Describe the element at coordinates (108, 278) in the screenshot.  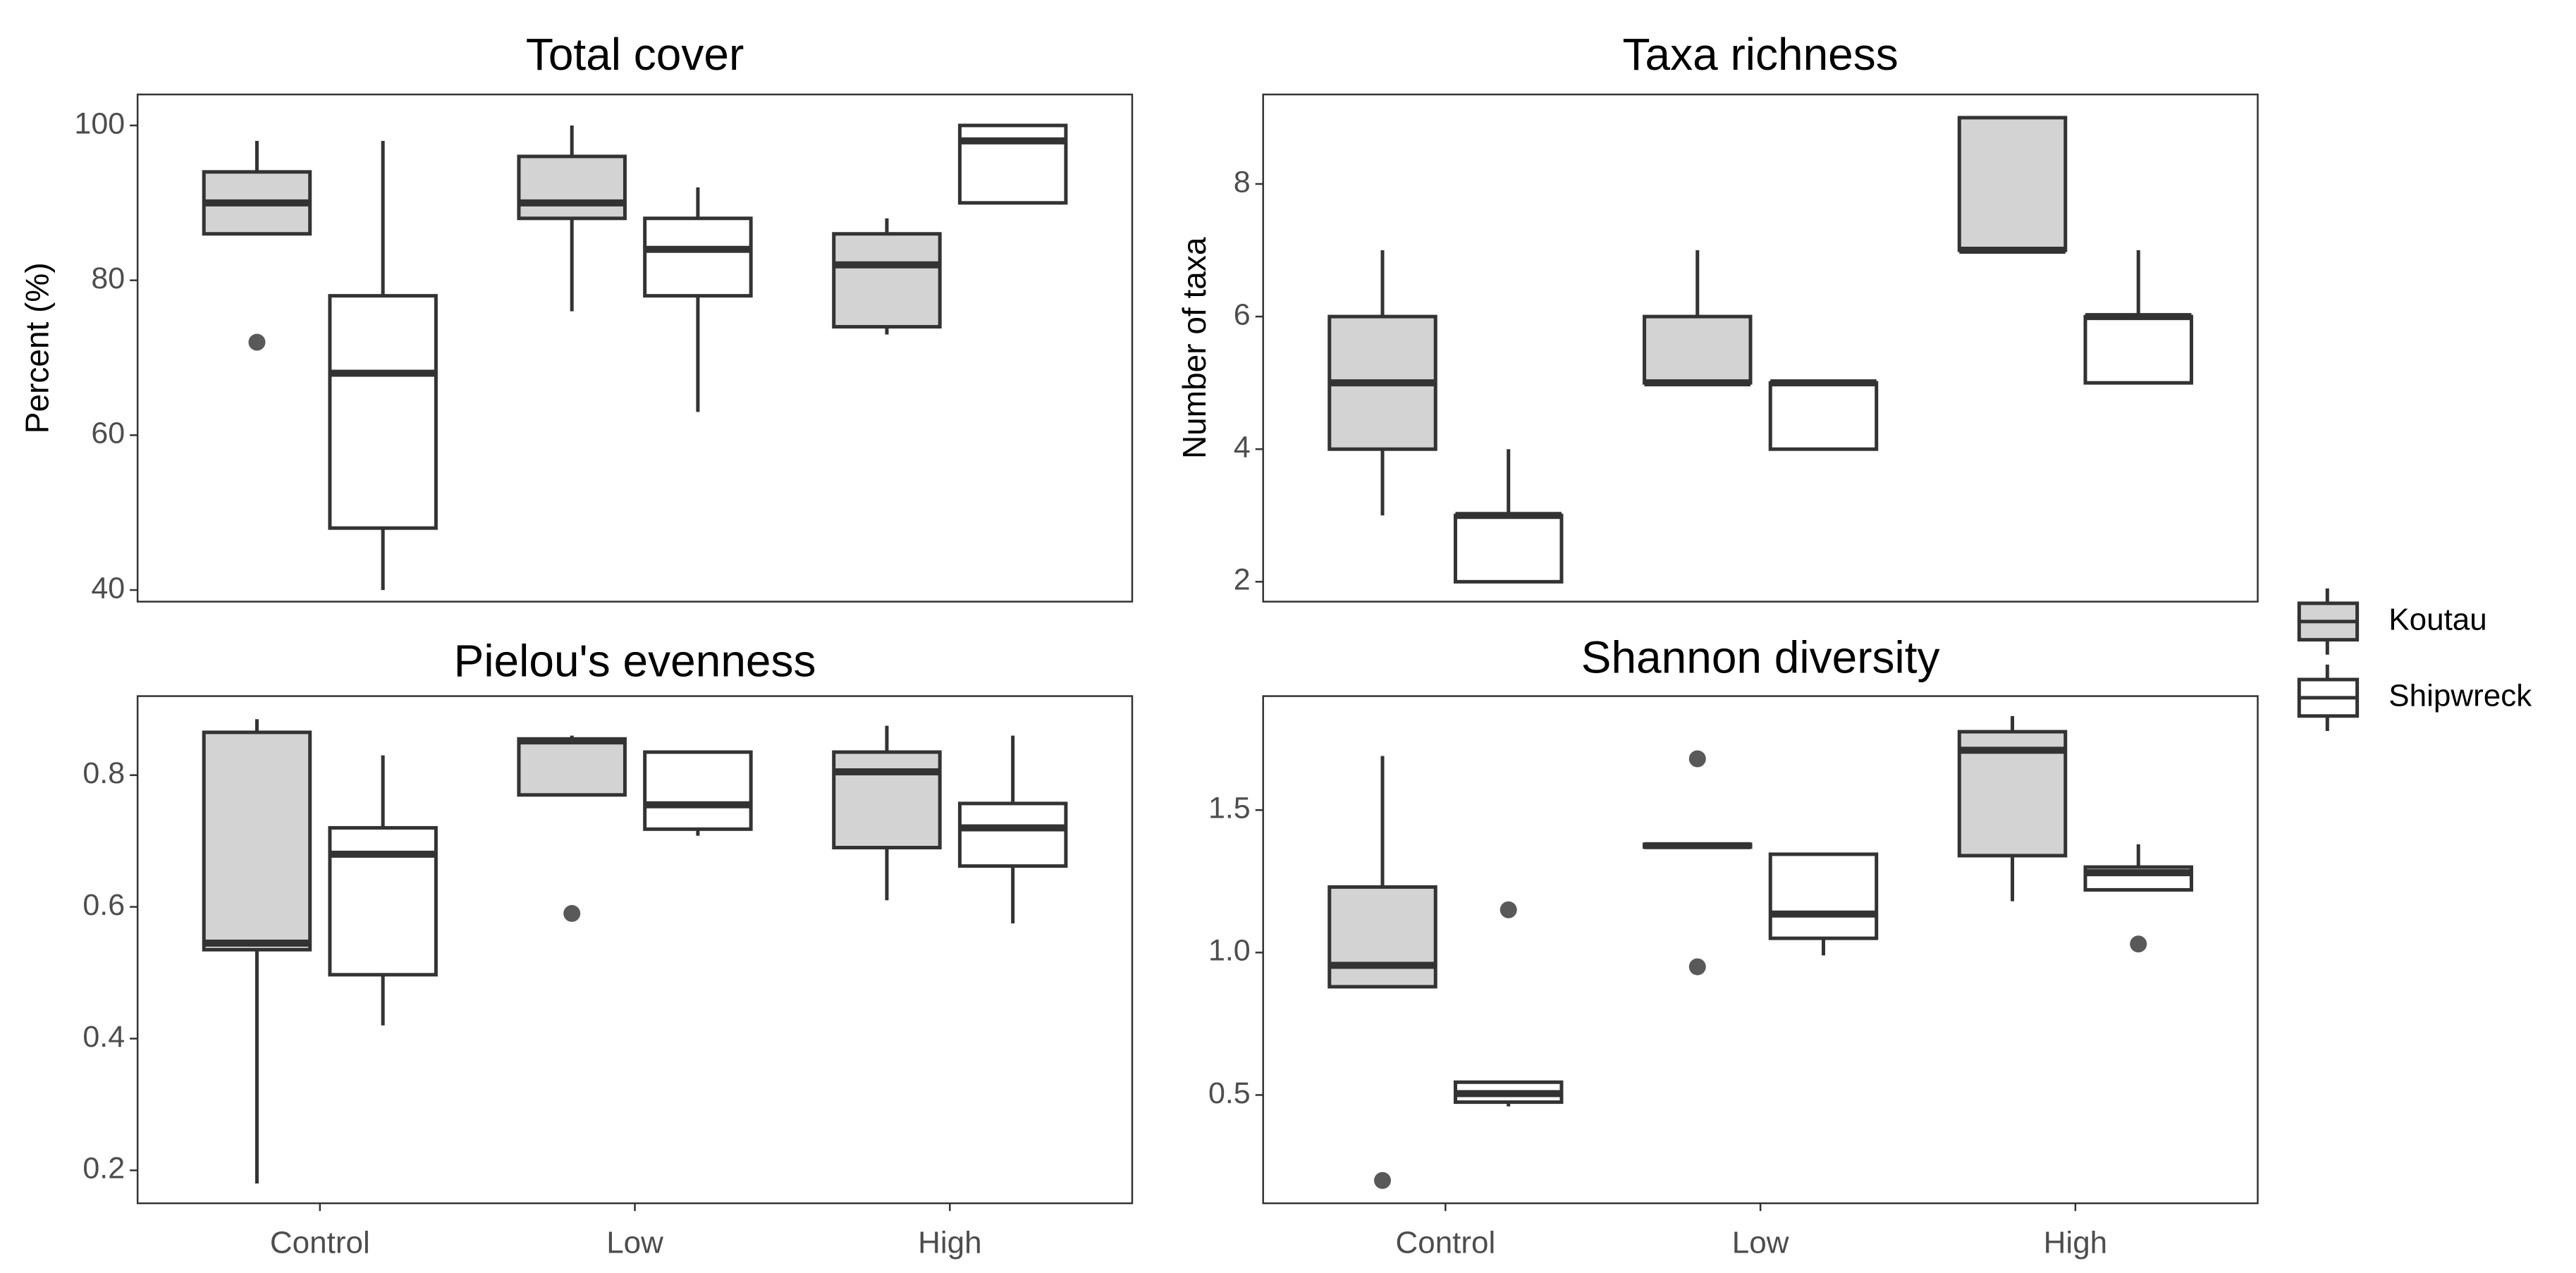
I see `y-tick-label: 80` at that location.